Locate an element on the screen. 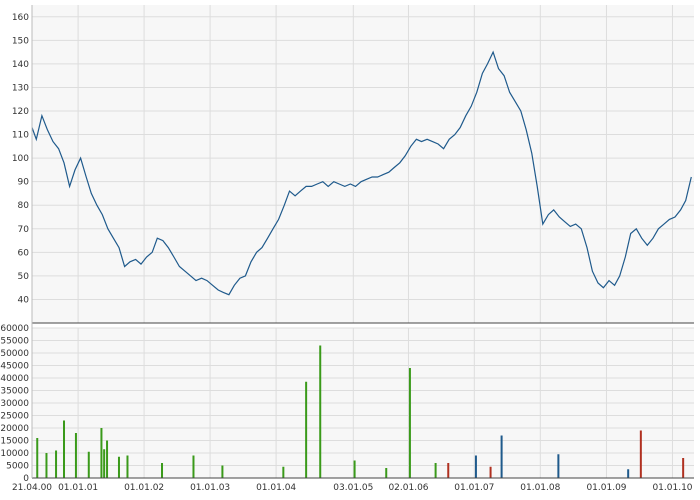 This screenshot has width=700, height=500. volume-y-tick-label: 40000 is located at coordinates (14, 379).